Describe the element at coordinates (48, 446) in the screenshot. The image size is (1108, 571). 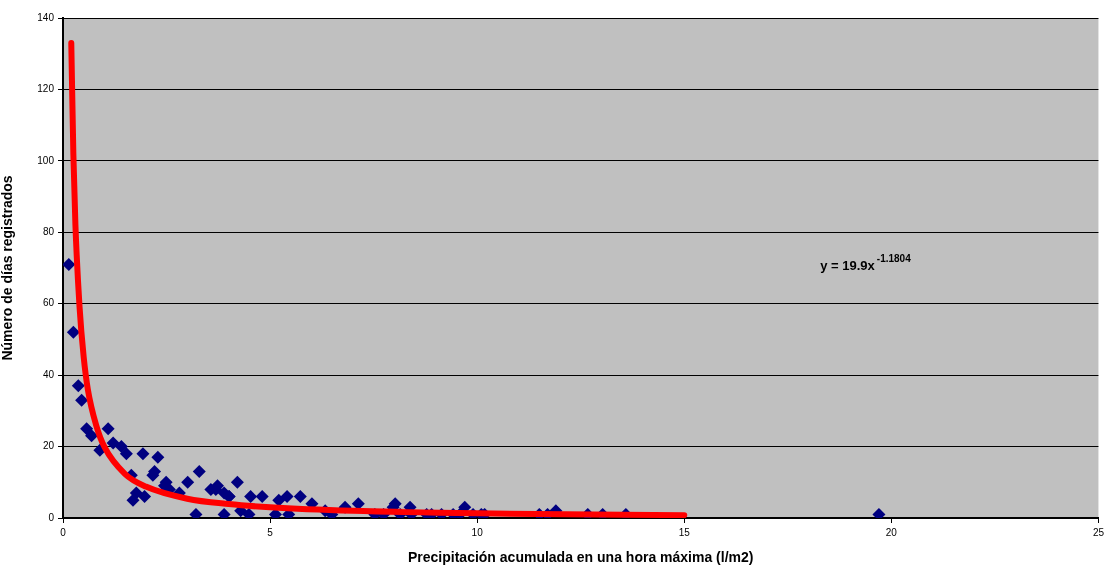
I see `y-tick-label: 20` at that location.